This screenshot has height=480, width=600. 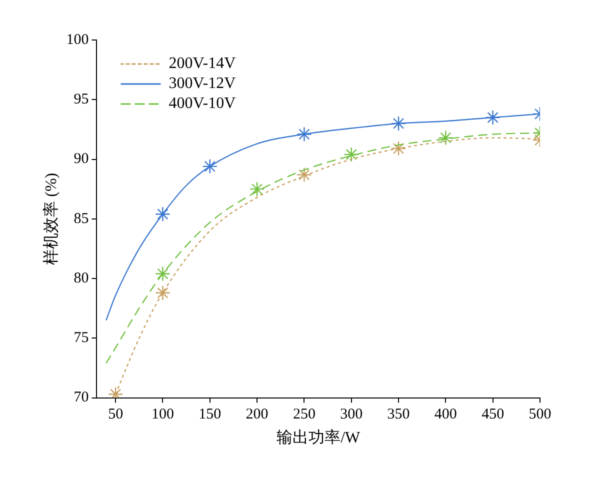 I want to click on y-tick-label: 75, so click(x=81, y=338).